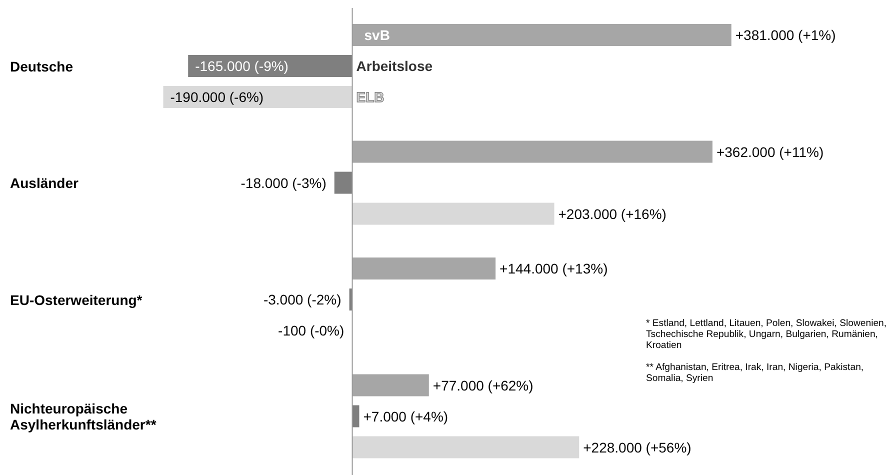  Describe the element at coordinates (767, 334) in the screenshot. I see `annotation: * Estland, Lettland, Litauen, Polen, Slowakei, Slowenien, Tschechische Republik, Ungarn, Bulgarien, Rumänien, Kroatien` at that location.